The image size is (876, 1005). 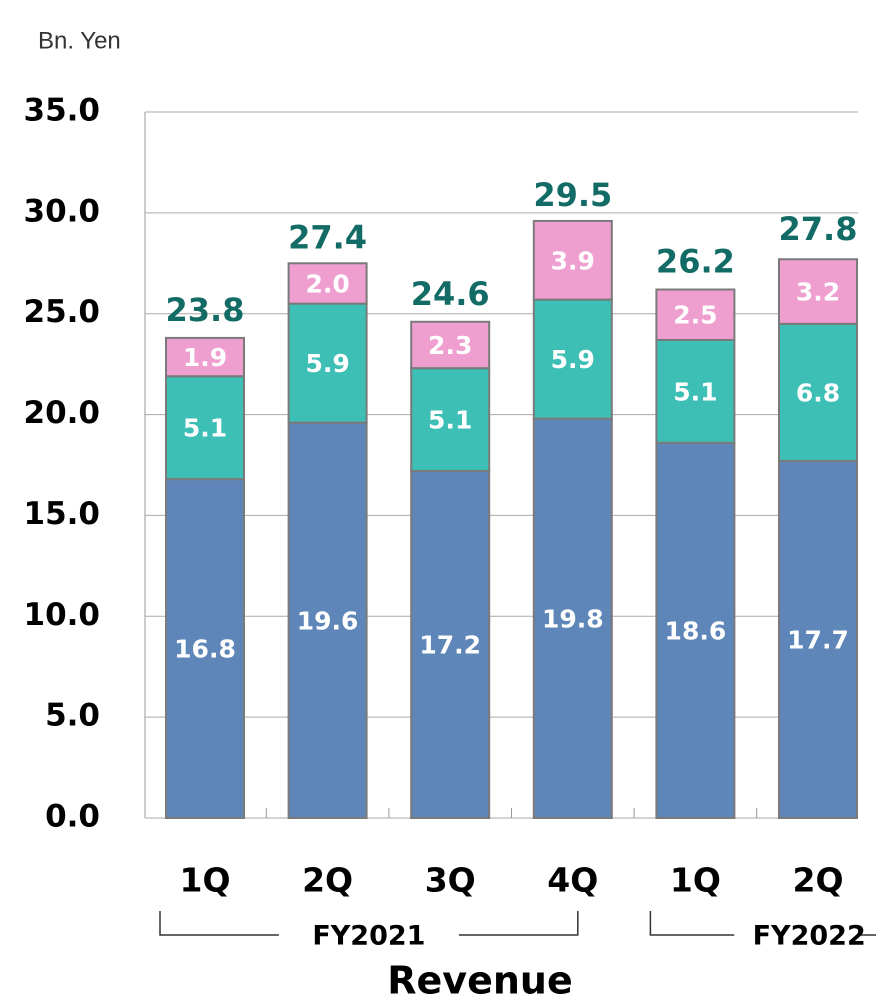 What do you see at coordinates (62, 413) in the screenshot?
I see `y-tick-label: 20.0` at bounding box center [62, 413].